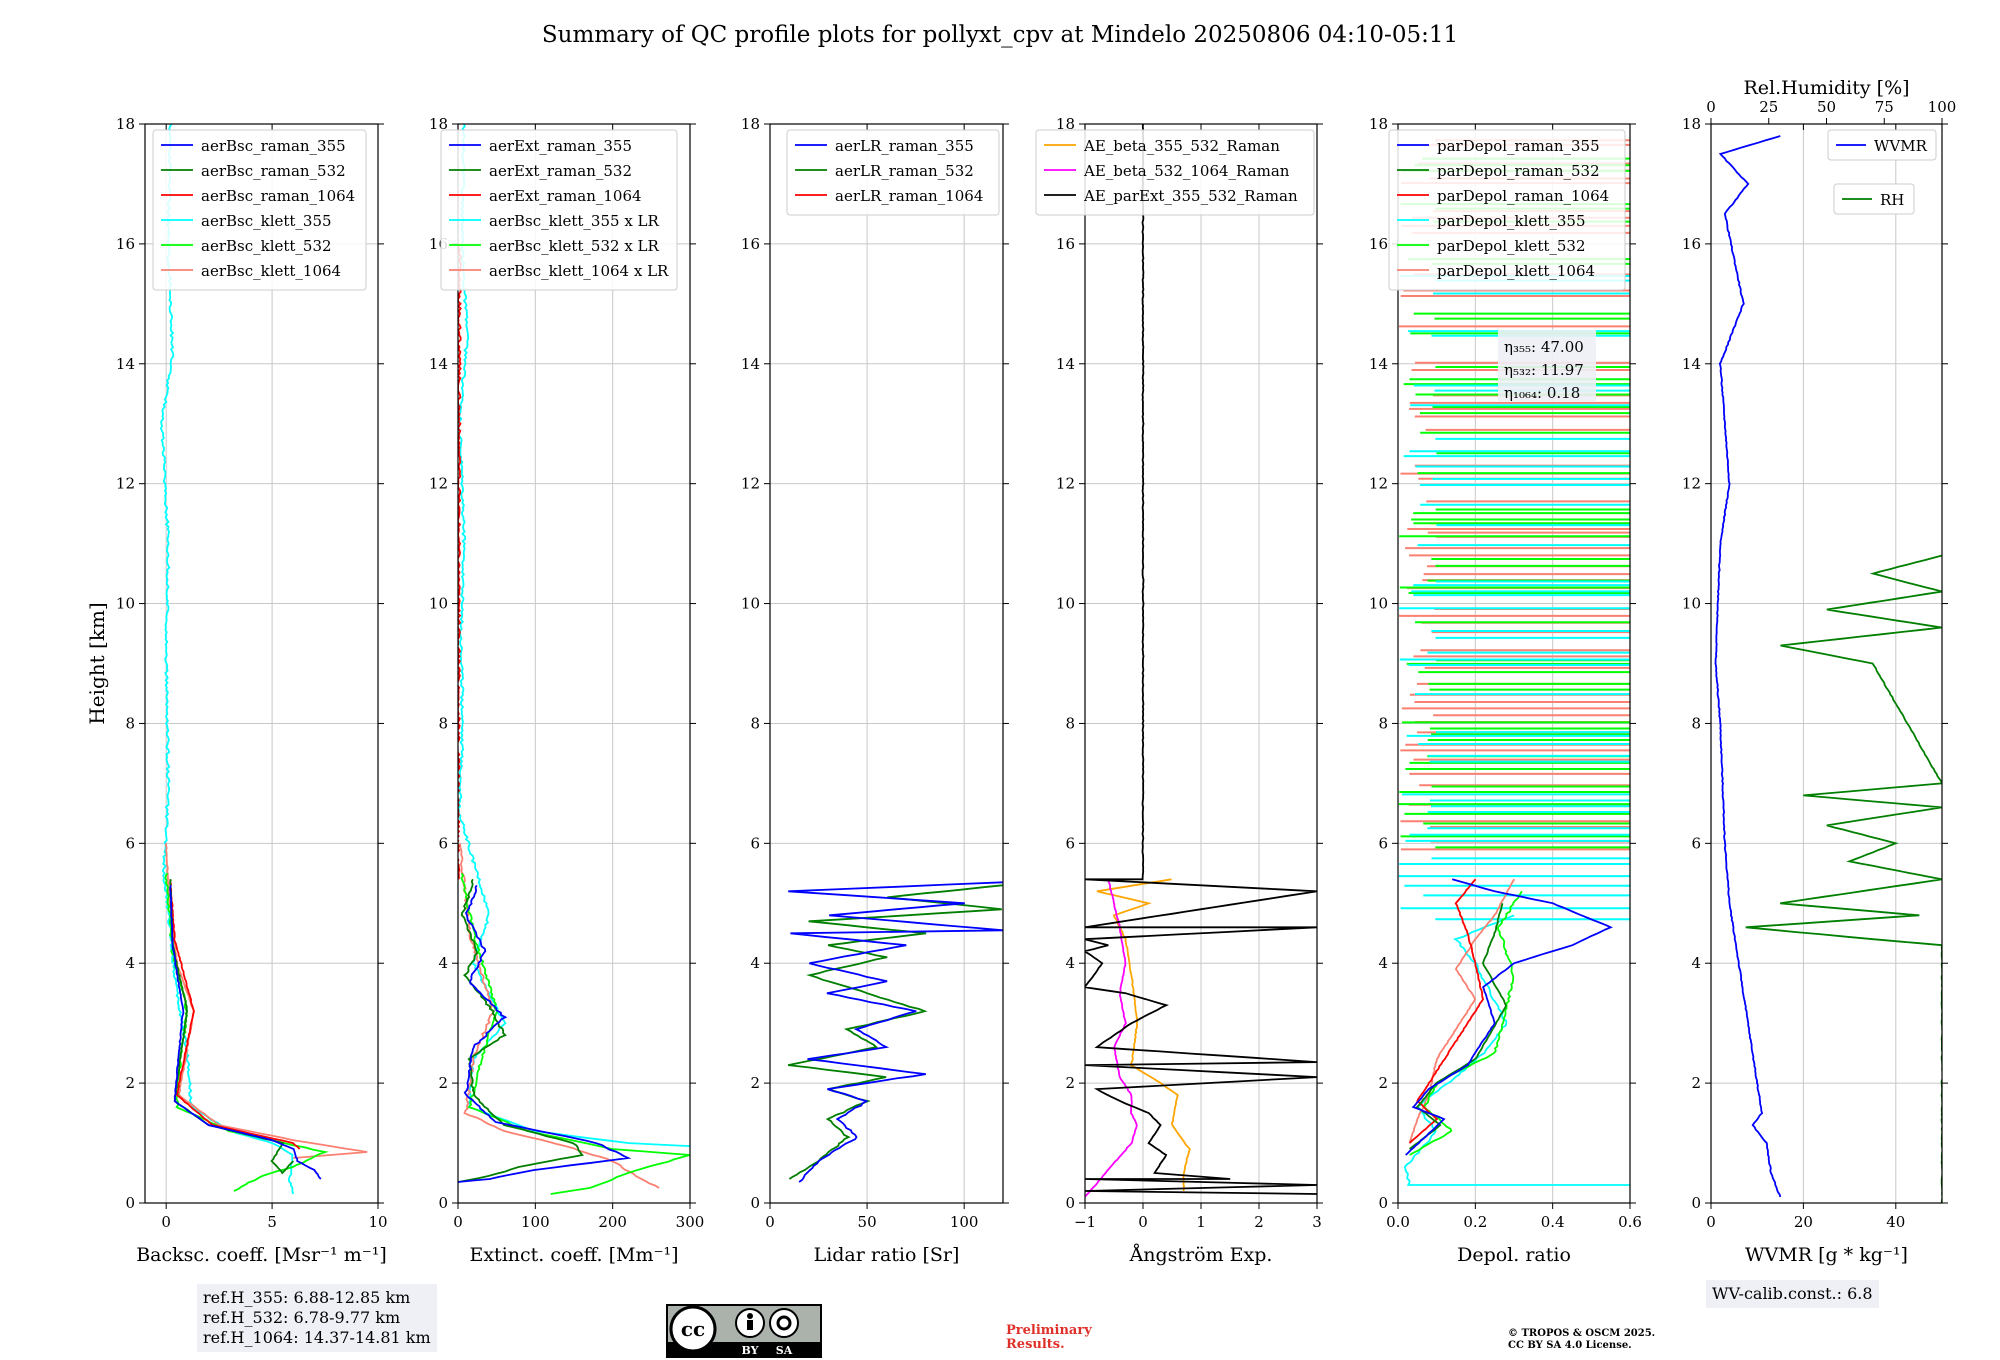 Image resolution: width=2000 pixels, height=1360 pixels. Describe the element at coordinates (1826, 107) in the screenshot. I see `x2-tick-label: 50` at that location.